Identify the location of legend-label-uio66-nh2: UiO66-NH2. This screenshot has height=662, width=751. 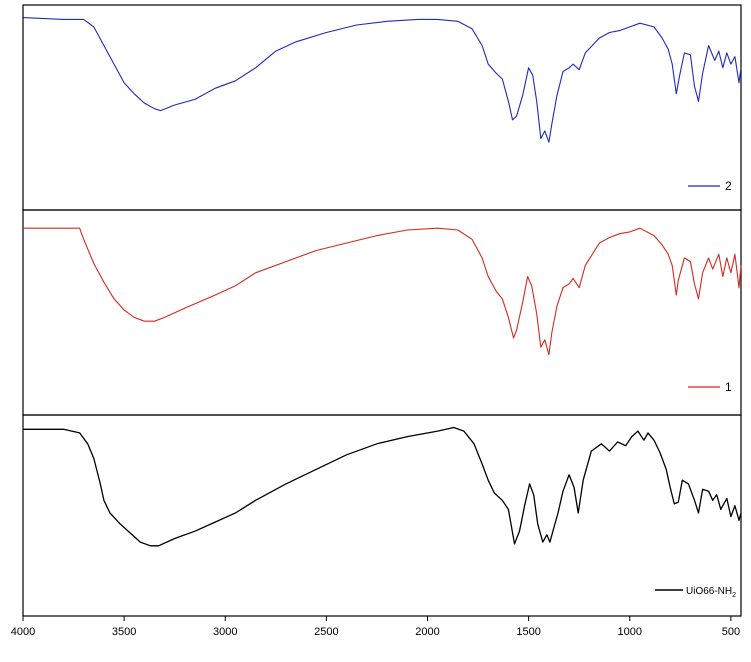
(711, 592).